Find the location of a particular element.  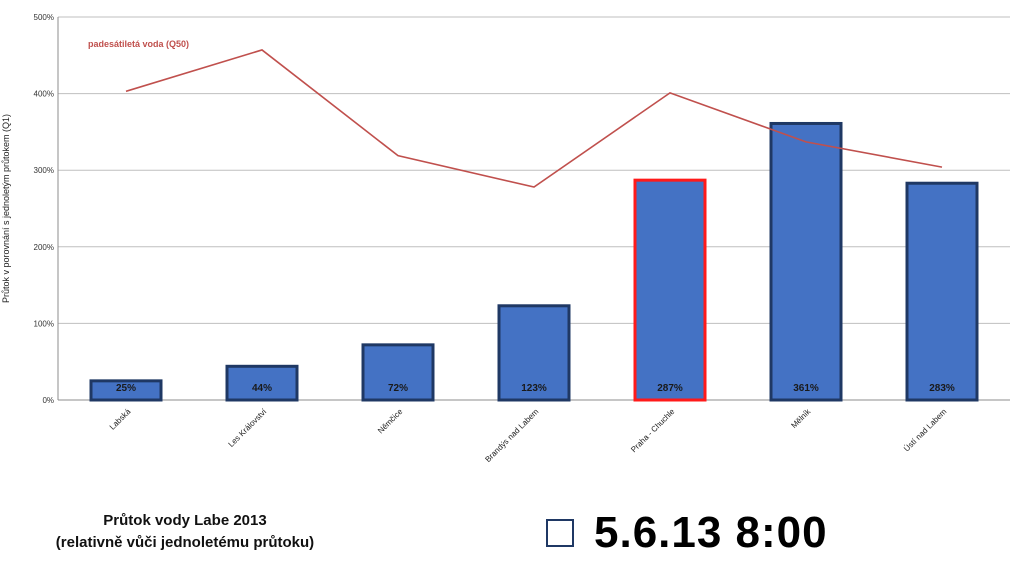

caption-subtitle: (relativně vůči jednoletému průtoku) is located at coordinates (185, 542).